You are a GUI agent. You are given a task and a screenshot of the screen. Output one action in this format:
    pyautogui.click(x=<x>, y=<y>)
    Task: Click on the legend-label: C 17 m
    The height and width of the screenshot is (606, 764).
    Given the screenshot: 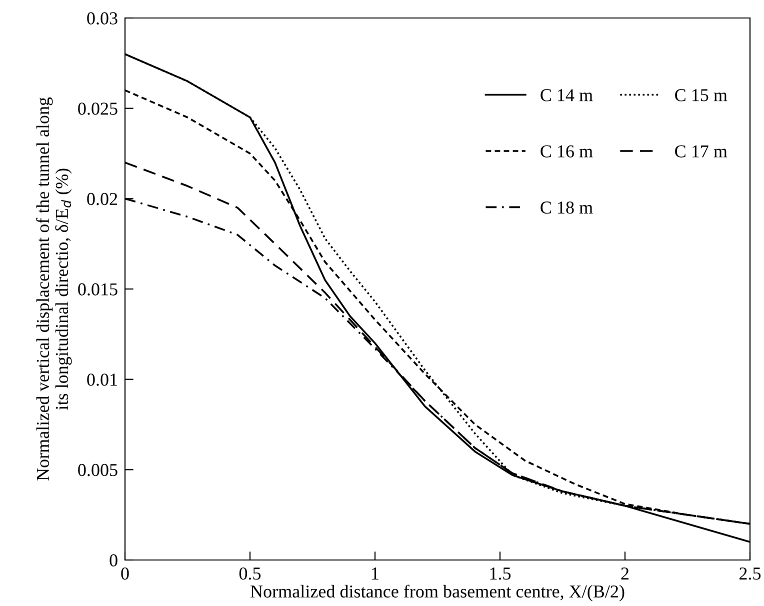 What is the action you would take?
    pyautogui.click(x=701, y=151)
    